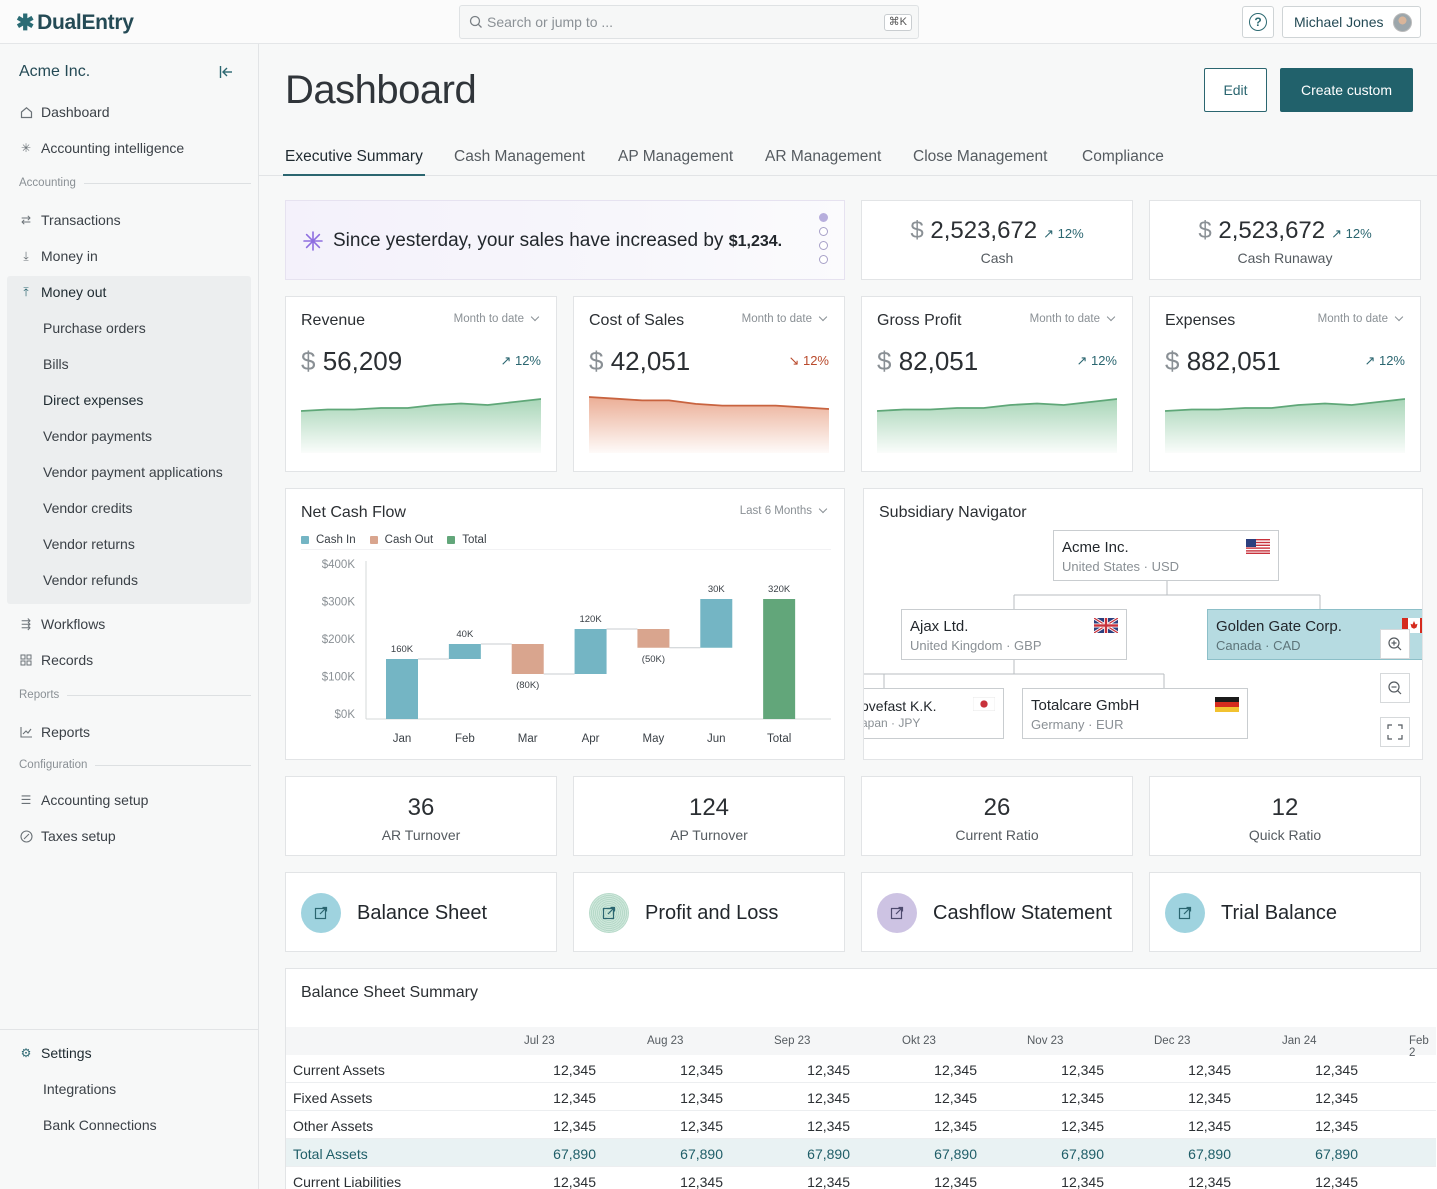  I want to click on search-icon, so click(475, 21).